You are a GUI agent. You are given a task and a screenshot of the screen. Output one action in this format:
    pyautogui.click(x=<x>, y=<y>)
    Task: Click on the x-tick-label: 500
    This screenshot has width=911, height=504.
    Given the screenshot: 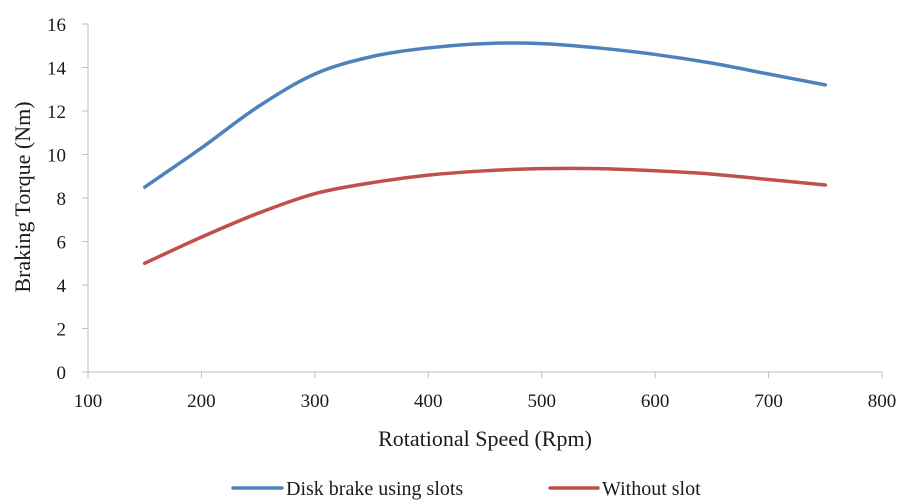 What is the action you would take?
    pyautogui.click(x=541, y=401)
    